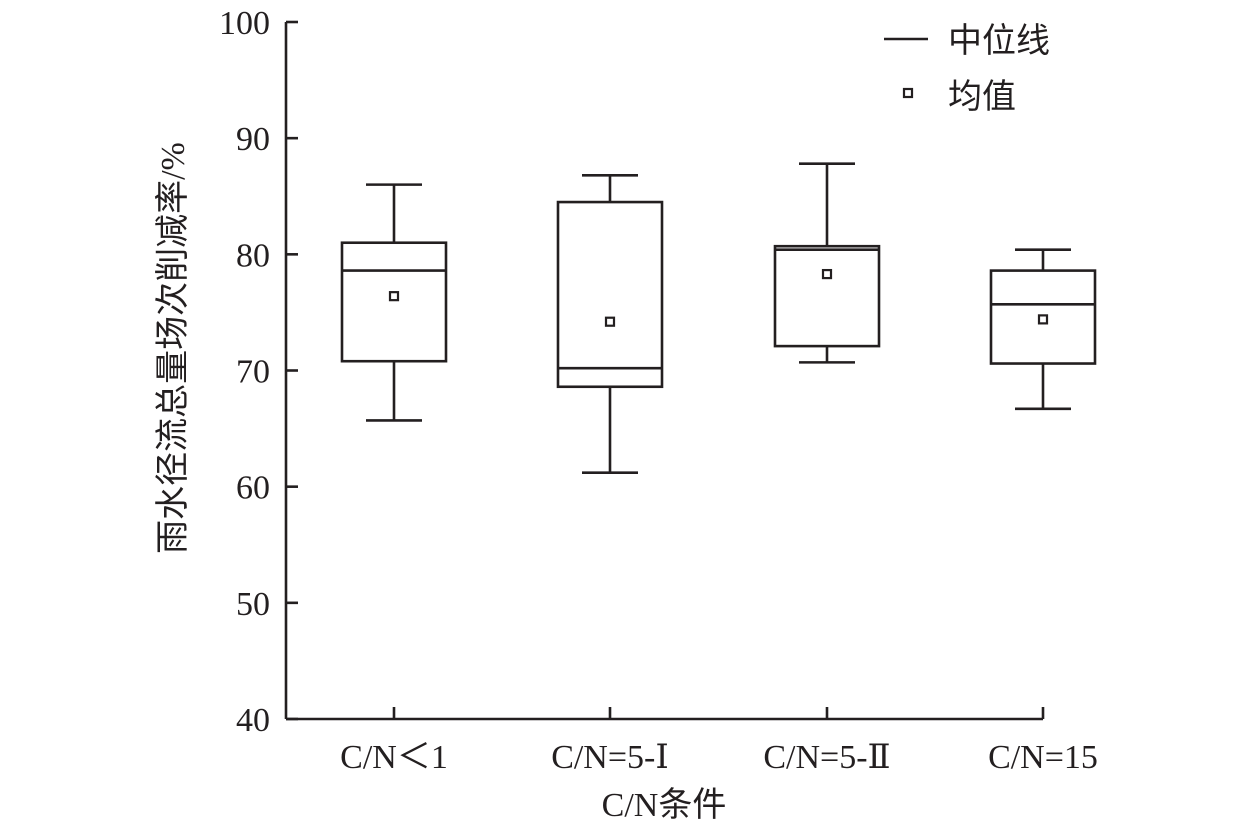 This screenshot has width=1260, height=837. What do you see at coordinates (253, 372) in the screenshot?
I see `y-tick-label: 70` at bounding box center [253, 372].